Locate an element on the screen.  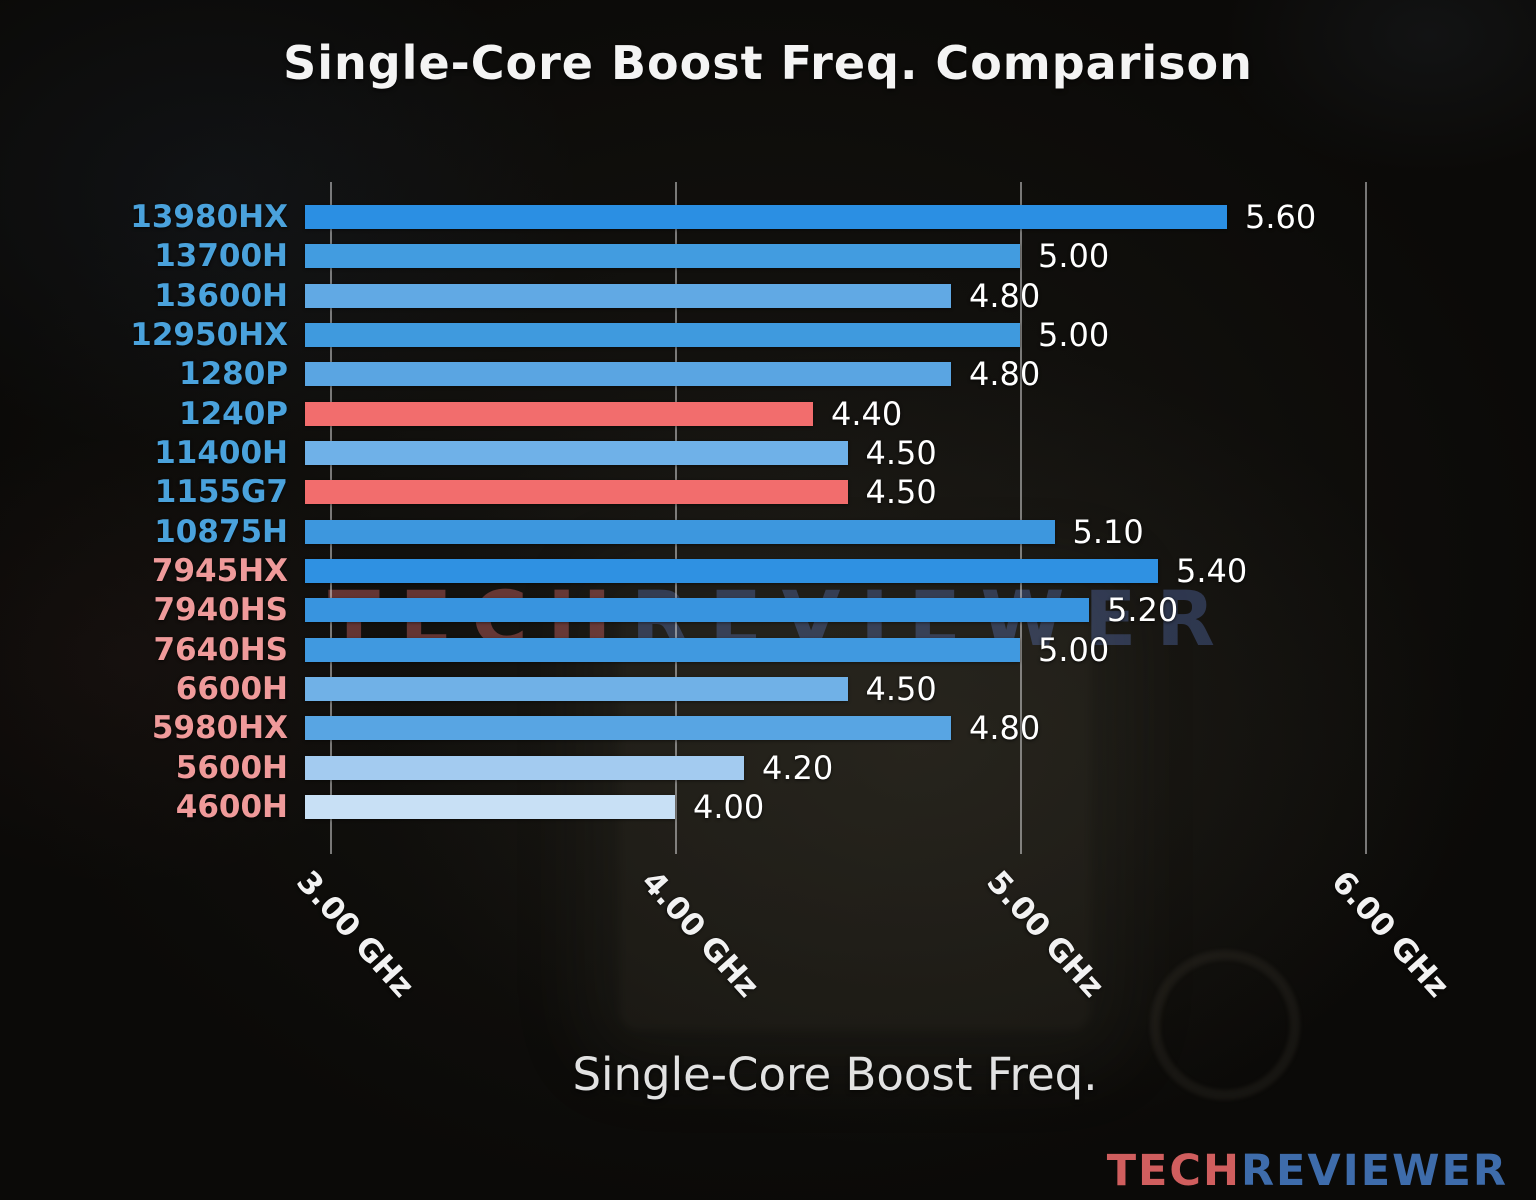
socket-ring-shape is located at coordinates (1225, 1025).